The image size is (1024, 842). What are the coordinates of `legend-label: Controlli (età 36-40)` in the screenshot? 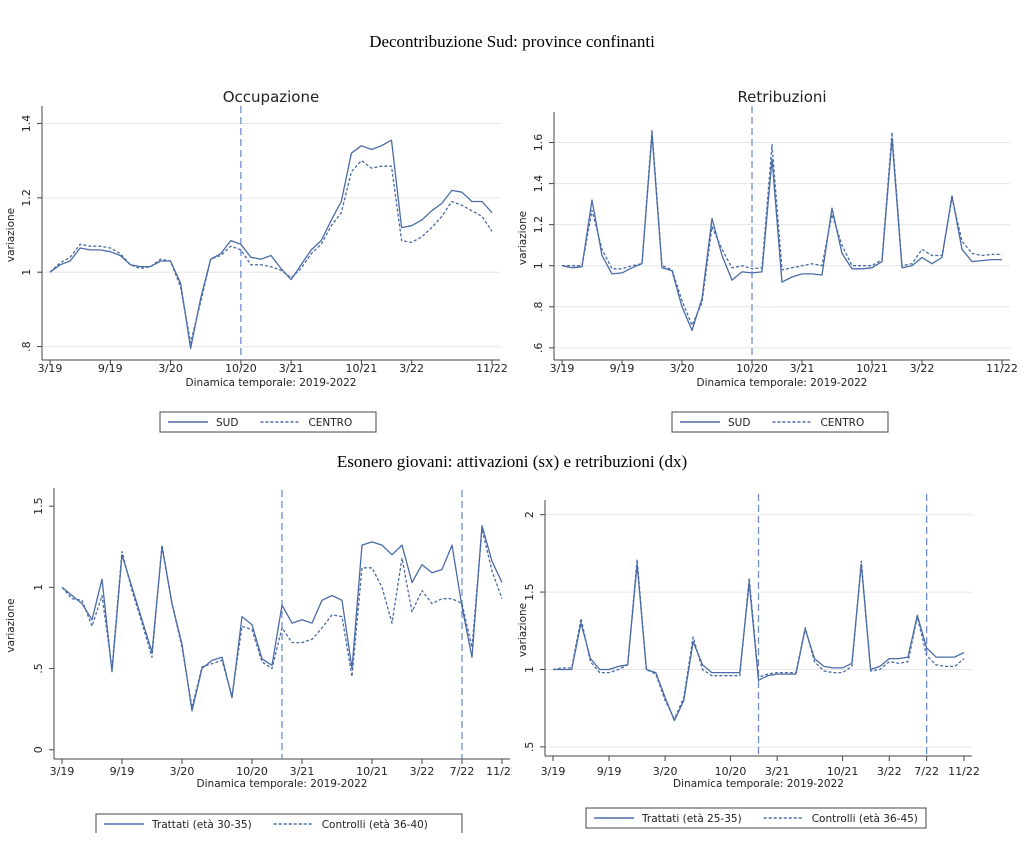 It's located at (375, 825).